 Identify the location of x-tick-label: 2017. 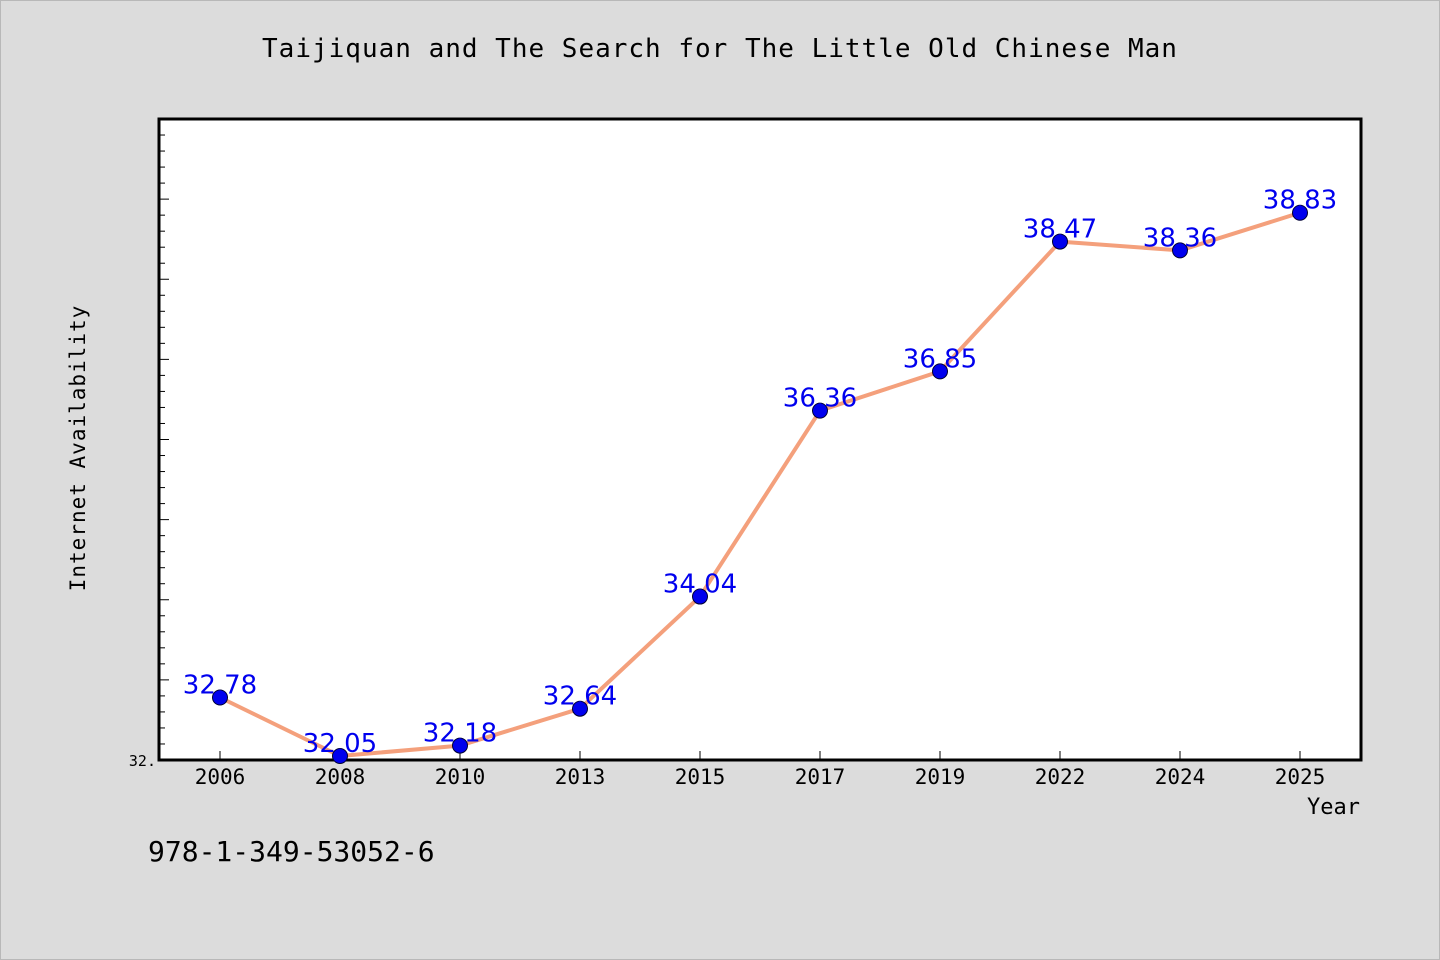
(820, 777).